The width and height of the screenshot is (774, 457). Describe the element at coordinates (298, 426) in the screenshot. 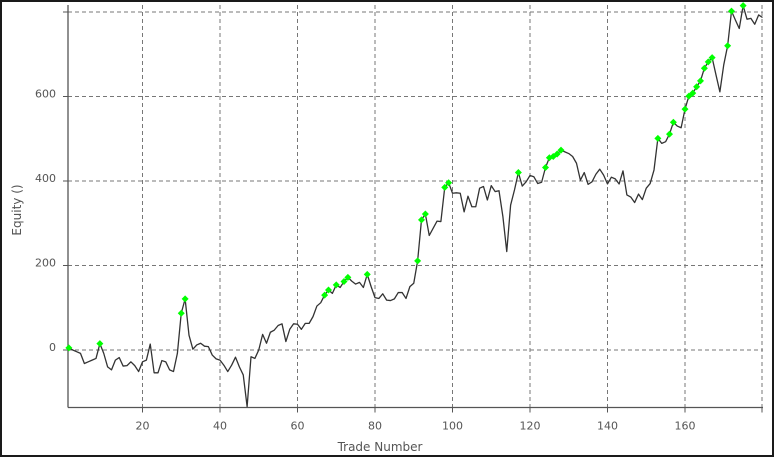

I see `x-tick-label: 60` at that location.